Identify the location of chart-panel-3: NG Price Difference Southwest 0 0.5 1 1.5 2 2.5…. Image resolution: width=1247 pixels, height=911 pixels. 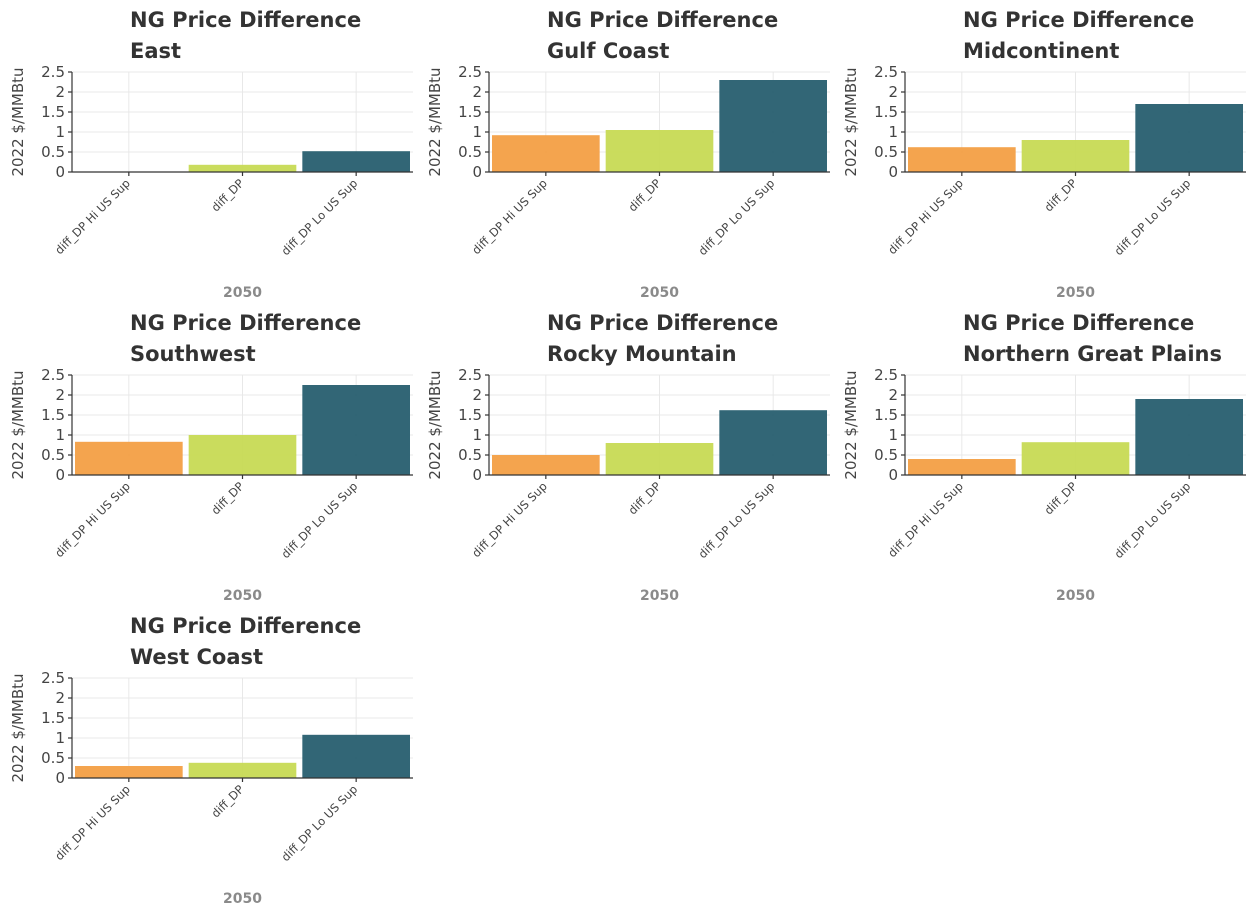
(211, 457).